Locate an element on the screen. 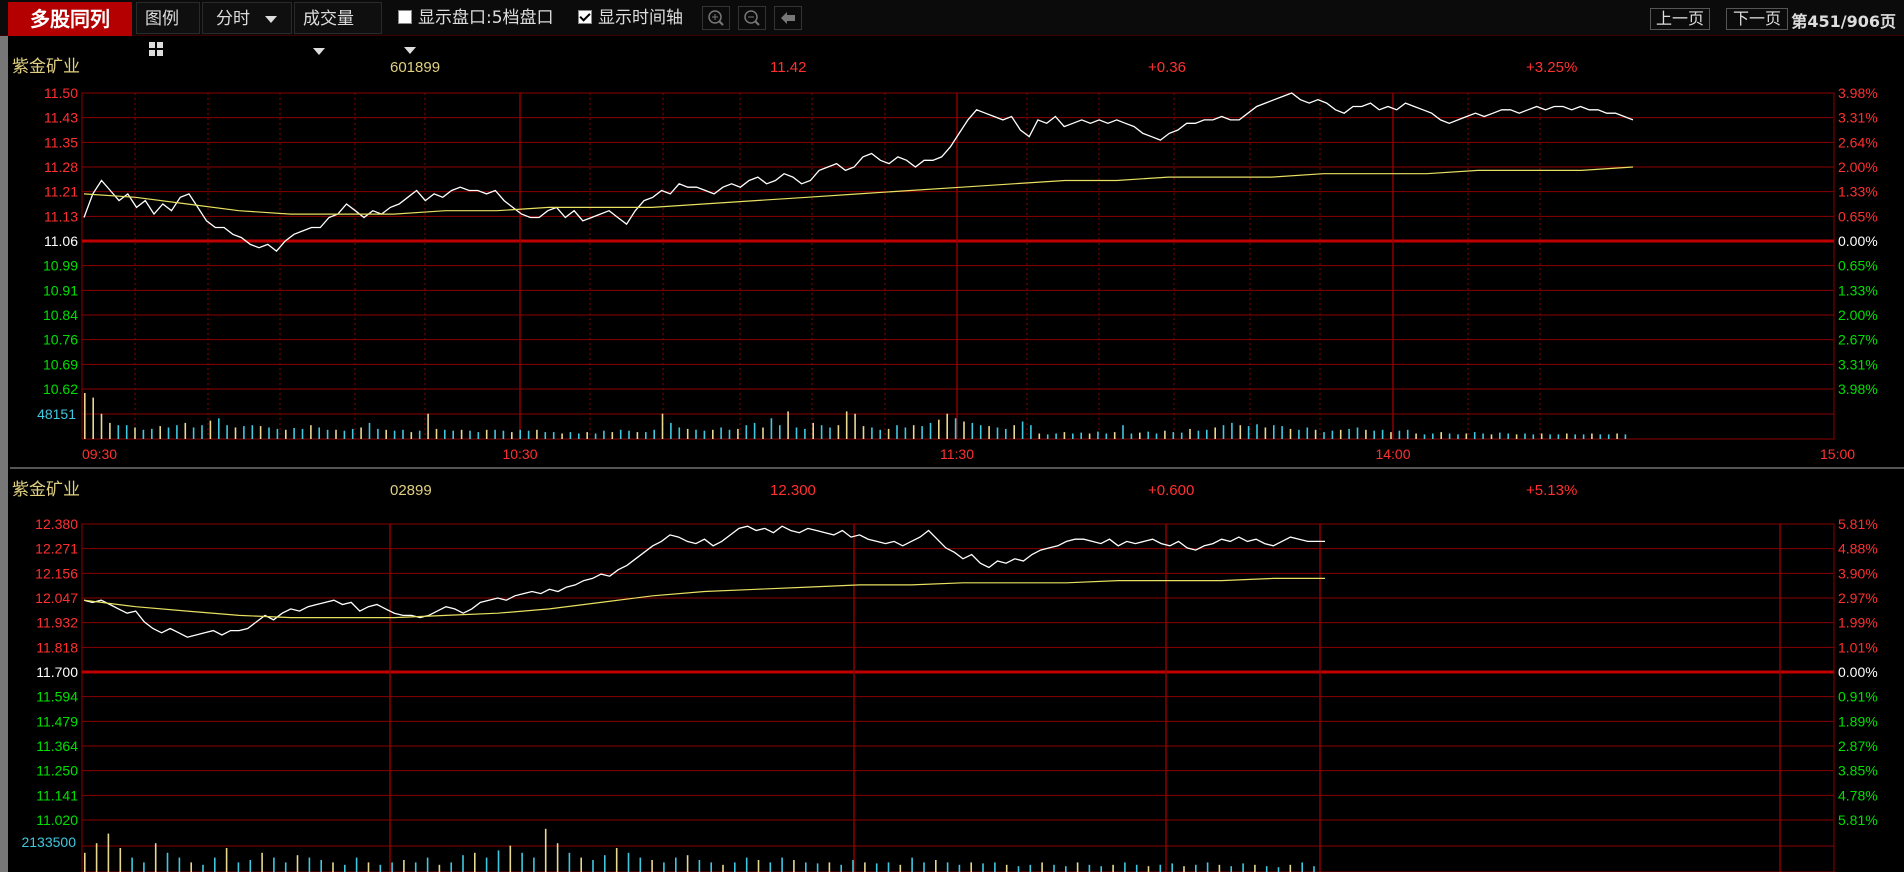 Image resolution: width=1904 pixels, height=872 pixels. side-tab-strip is located at coordinates (4, 454).